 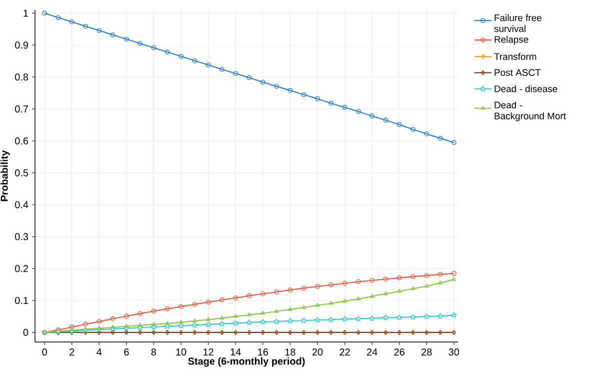 What do you see at coordinates (511, 40) in the screenshot?
I see `legend-label: Relapse` at bounding box center [511, 40].